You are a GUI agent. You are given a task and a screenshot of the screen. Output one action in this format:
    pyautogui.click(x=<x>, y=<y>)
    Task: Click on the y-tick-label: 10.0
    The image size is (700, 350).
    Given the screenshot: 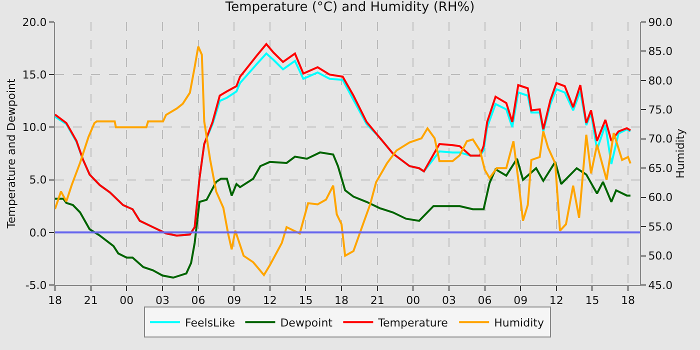 What is the action you would take?
    pyautogui.click(x=34, y=127)
    